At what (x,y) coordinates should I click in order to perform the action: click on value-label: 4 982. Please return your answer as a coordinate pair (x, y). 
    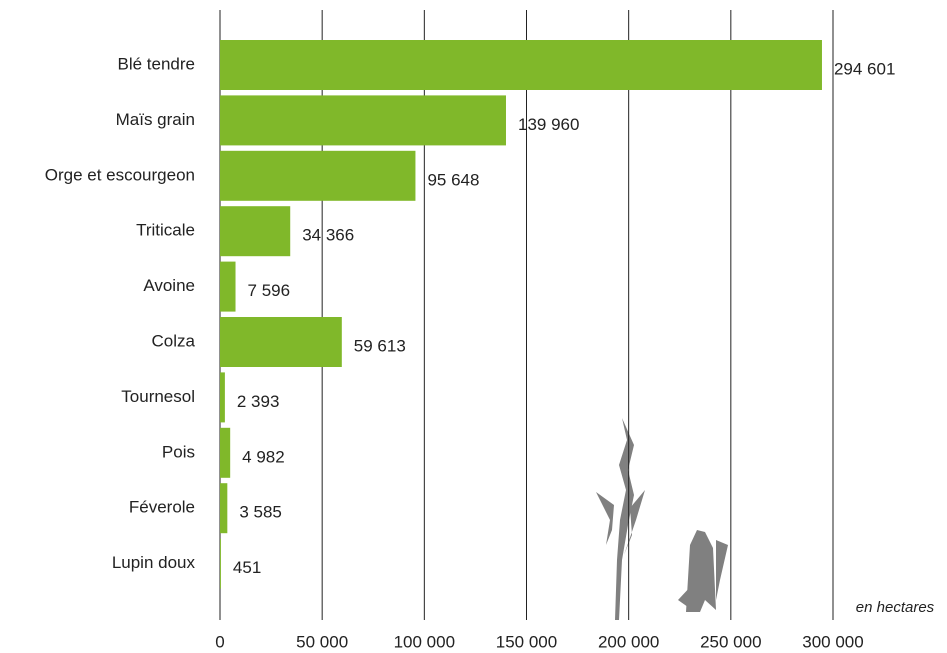
    Looking at the image, I should click on (263, 456).